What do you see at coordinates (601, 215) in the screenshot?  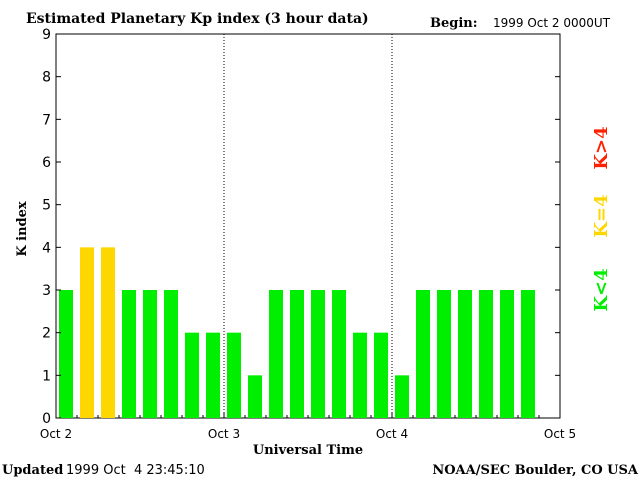 I see `legend-item: K=4` at bounding box center [601, 215].